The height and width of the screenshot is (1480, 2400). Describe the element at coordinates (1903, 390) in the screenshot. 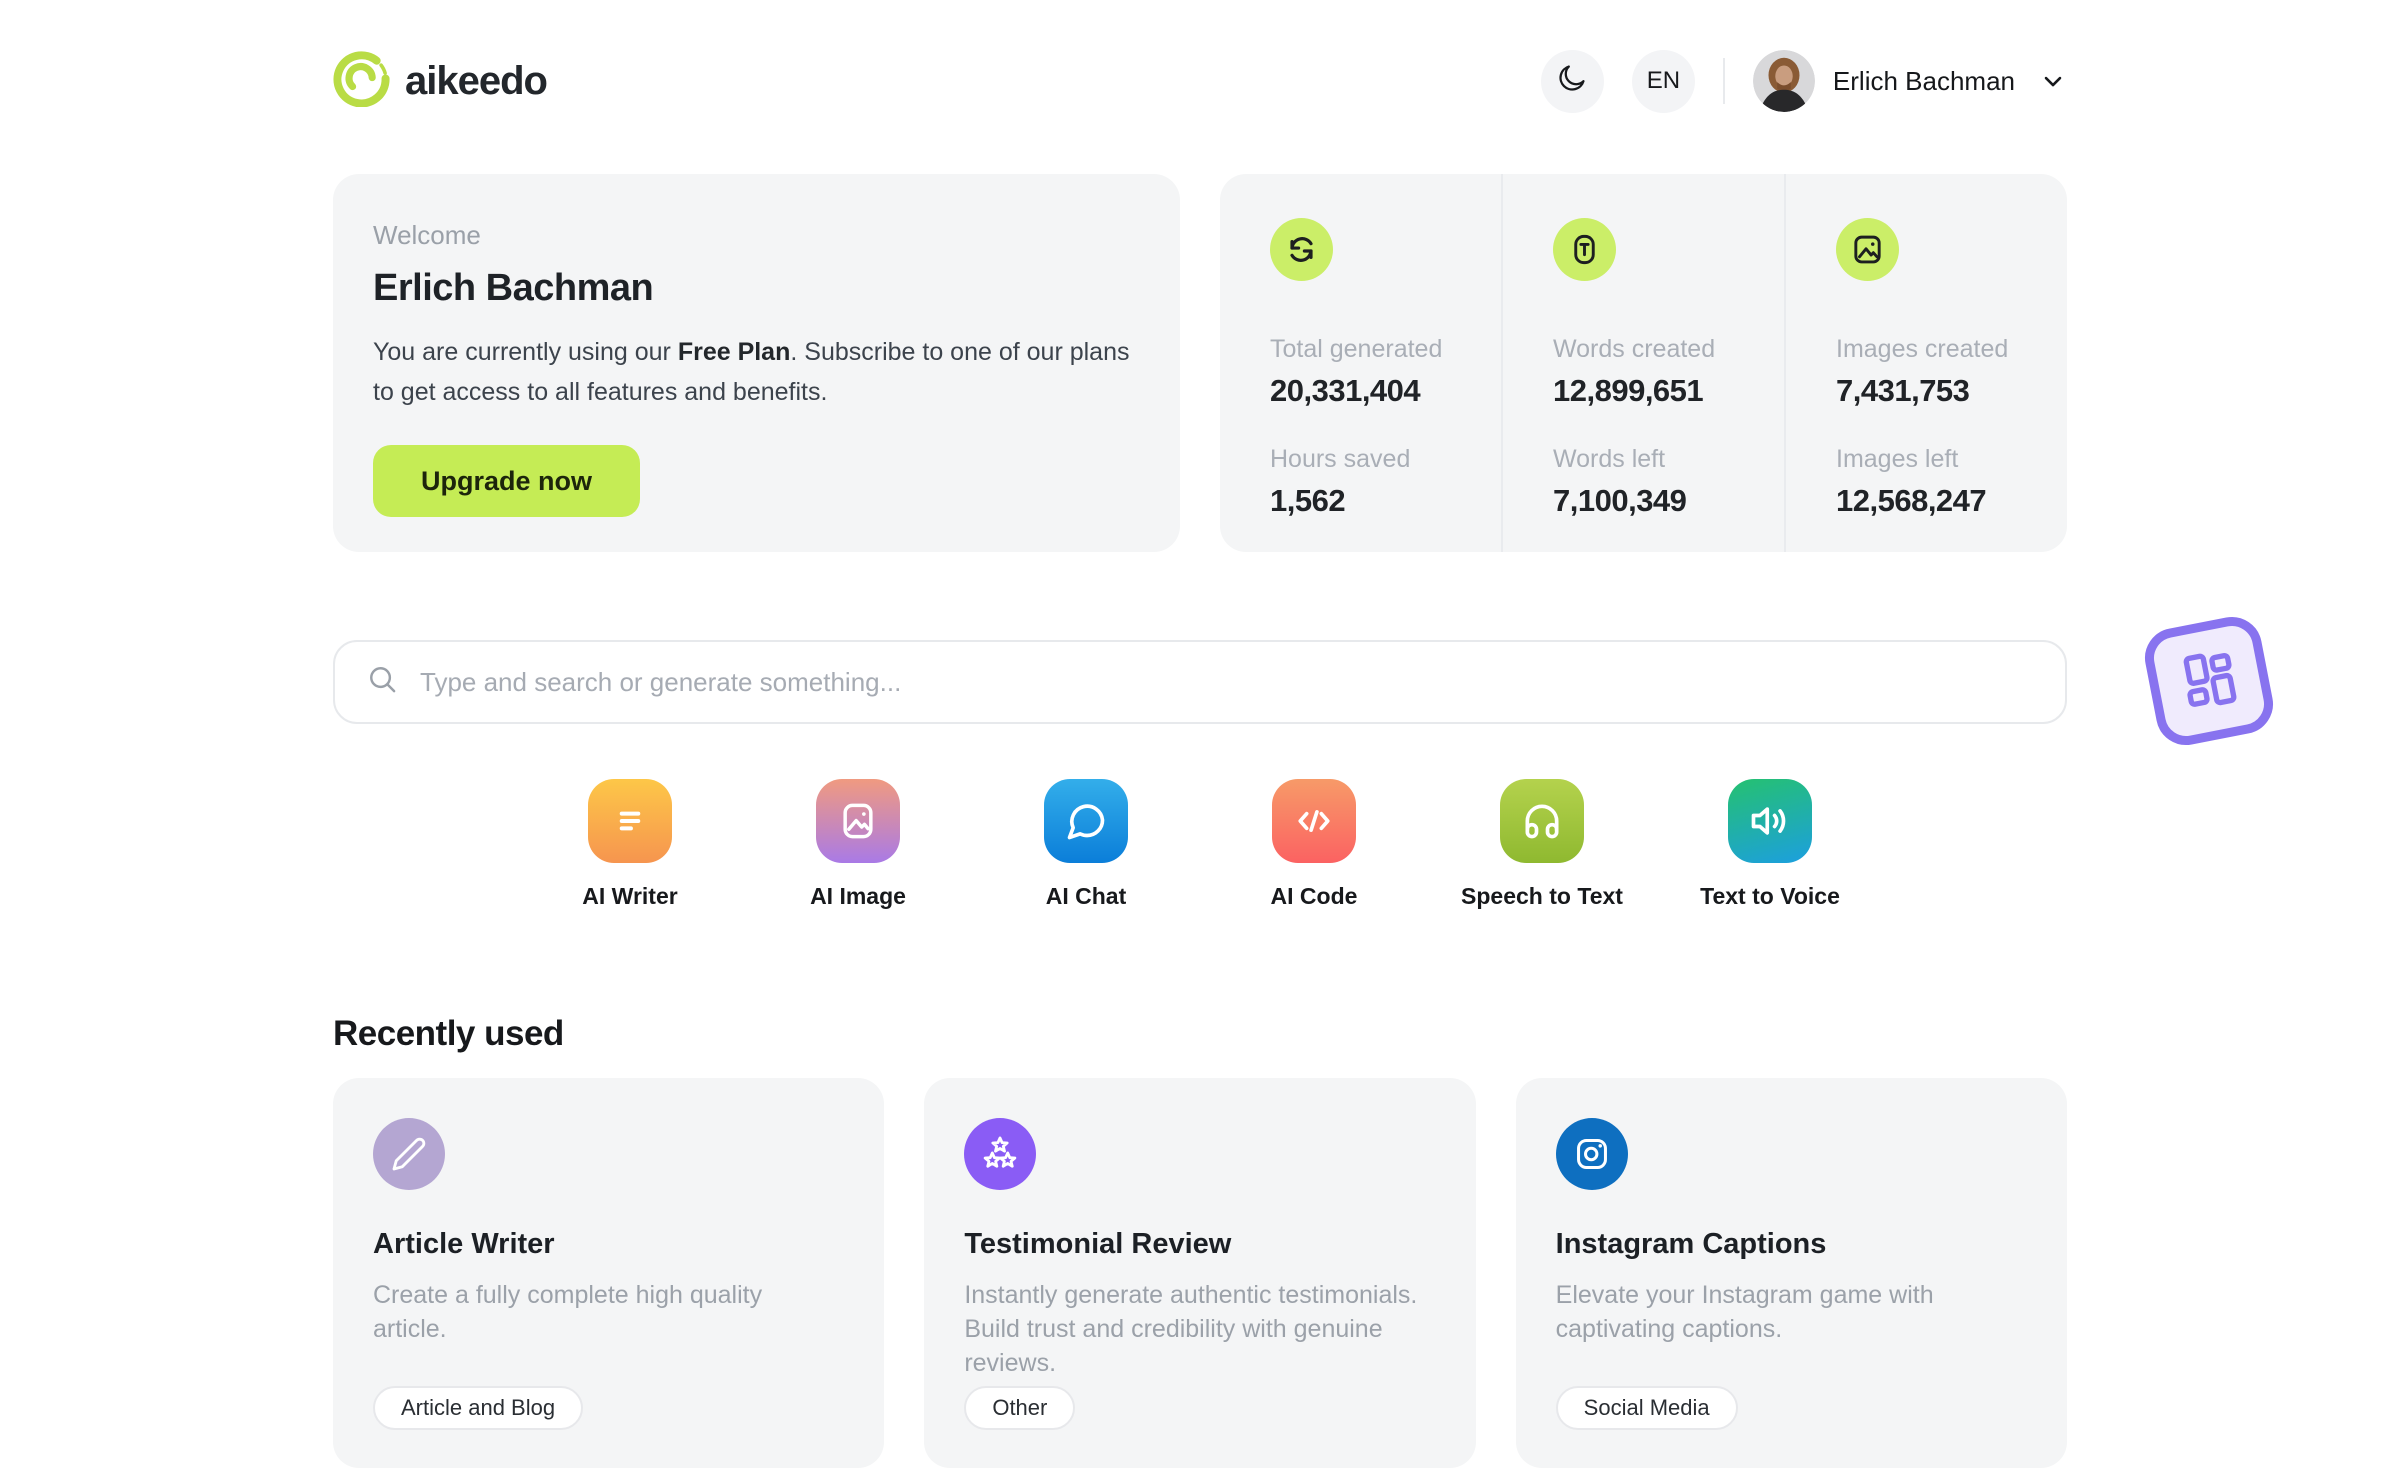

I see `stat-value: 7,431,753` at that location.